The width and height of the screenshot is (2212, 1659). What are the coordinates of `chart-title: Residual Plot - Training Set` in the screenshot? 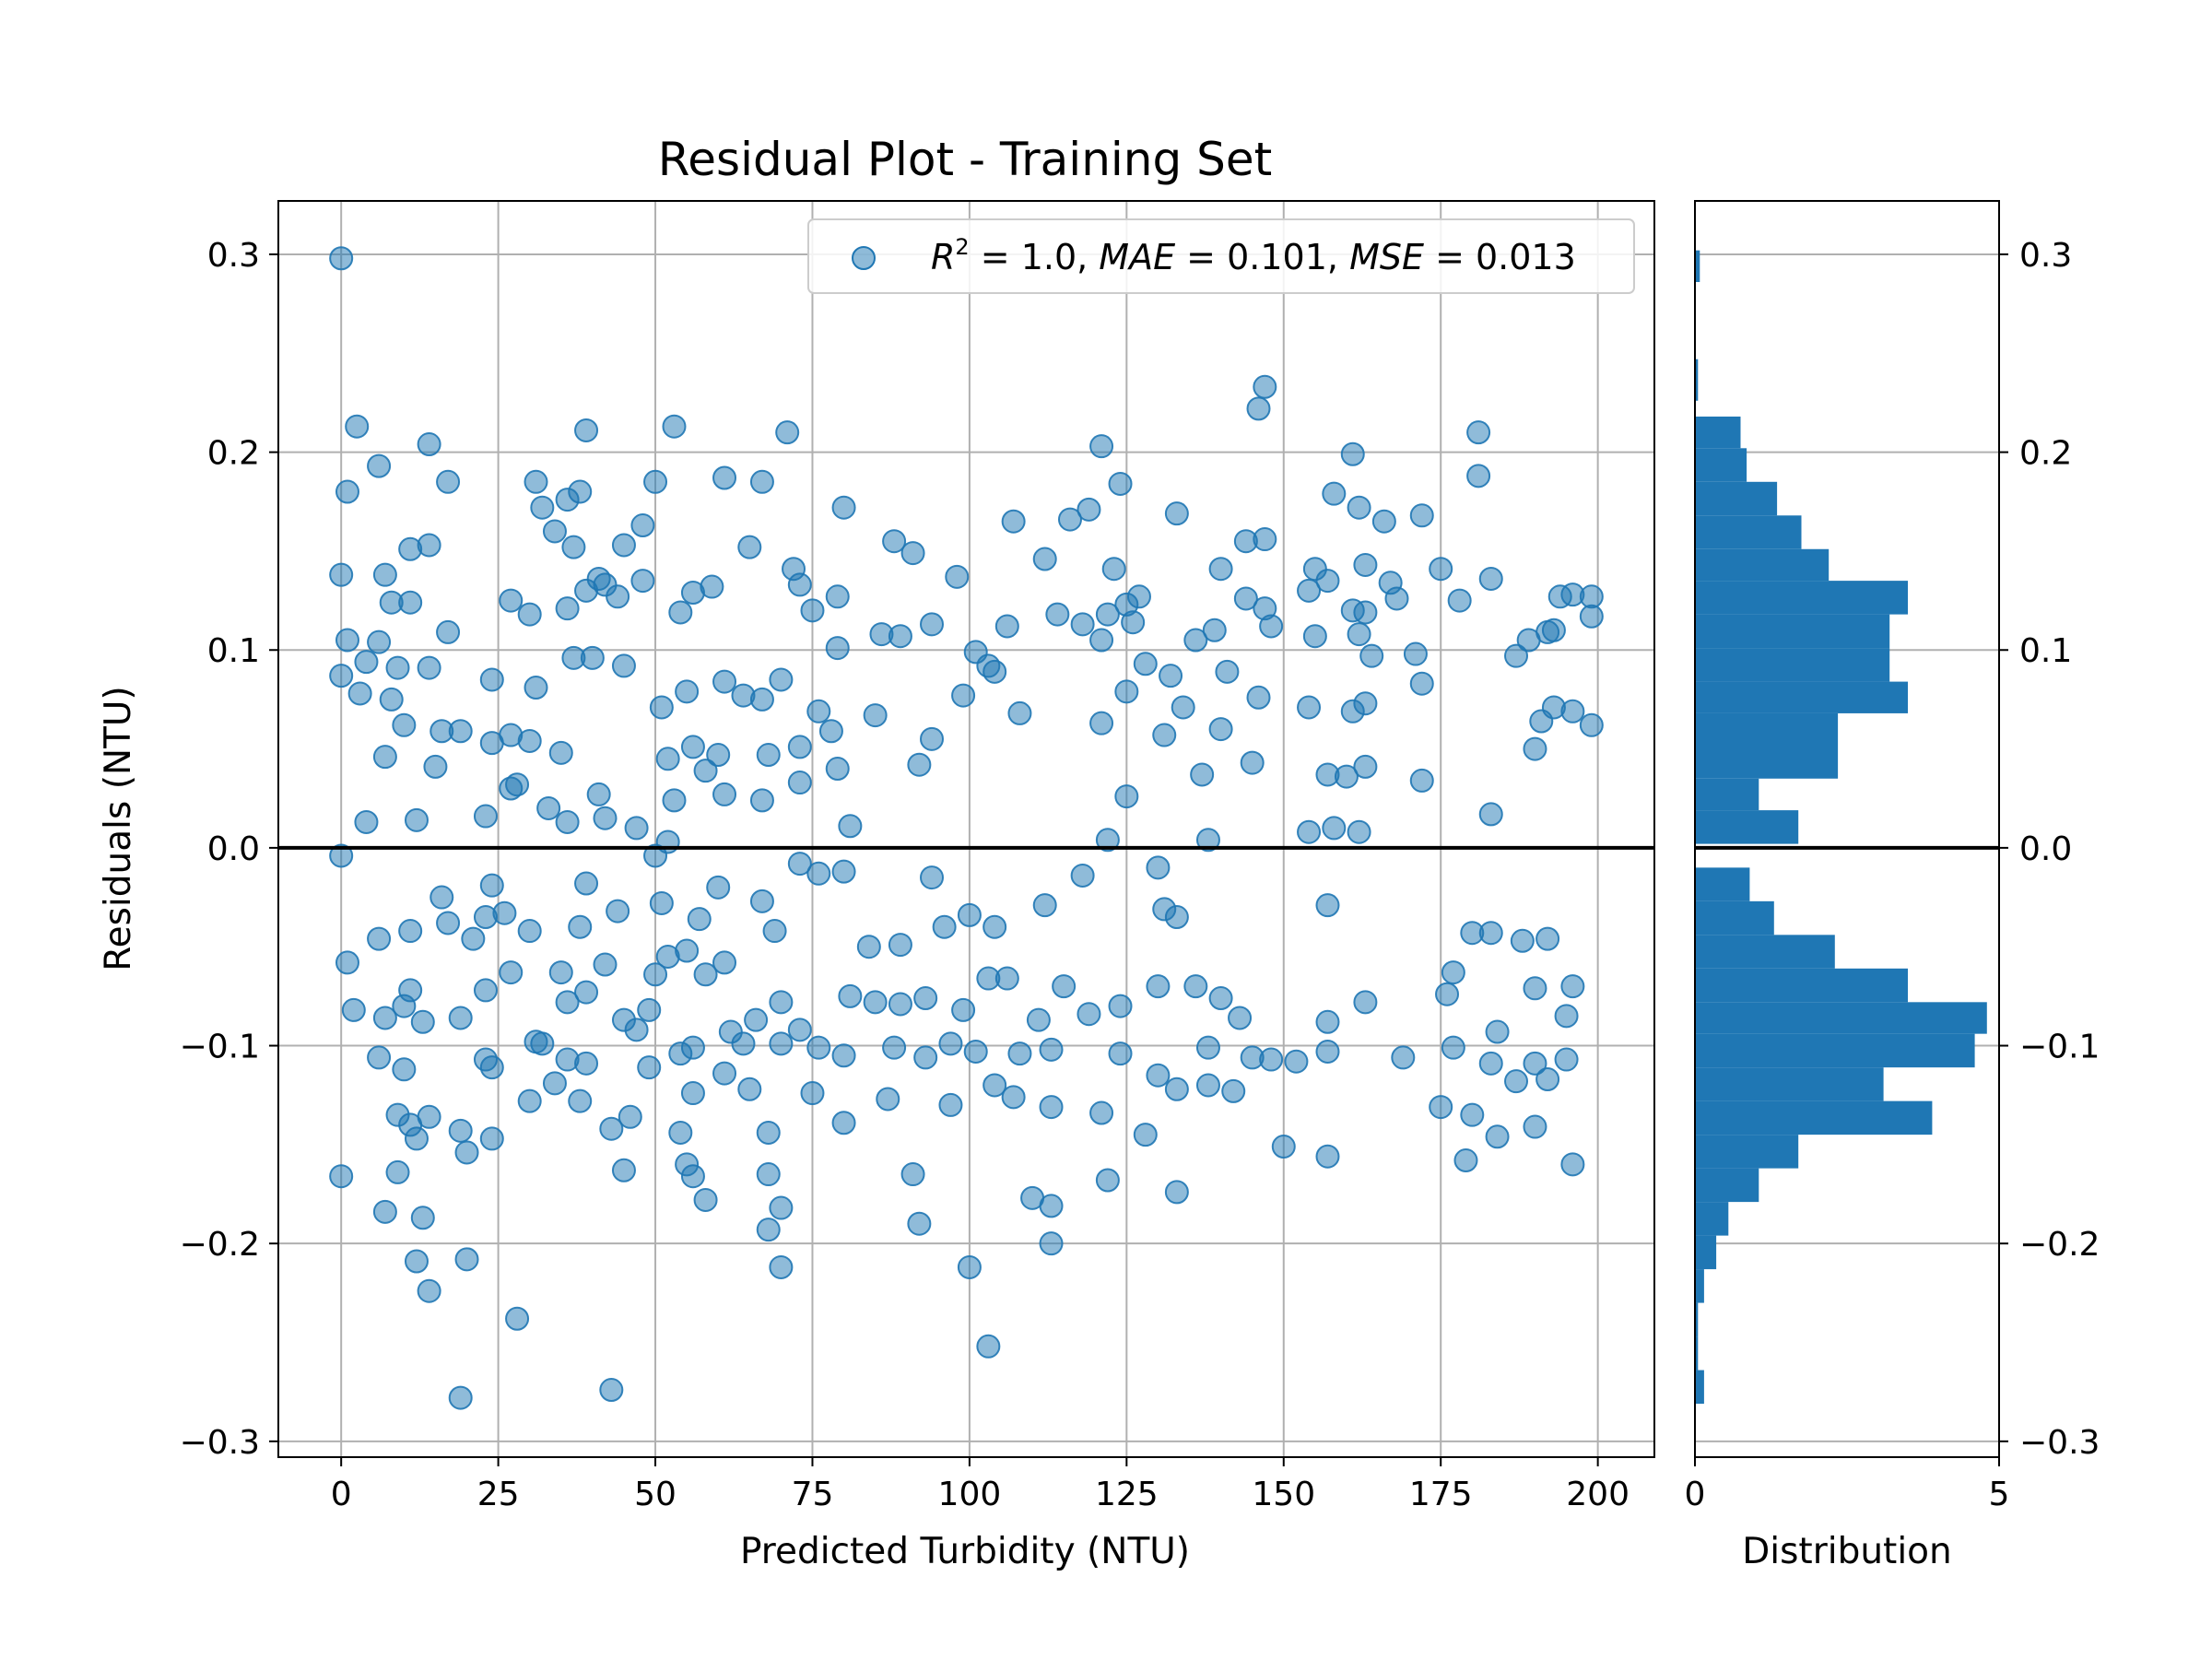 It's located at (965, 159).